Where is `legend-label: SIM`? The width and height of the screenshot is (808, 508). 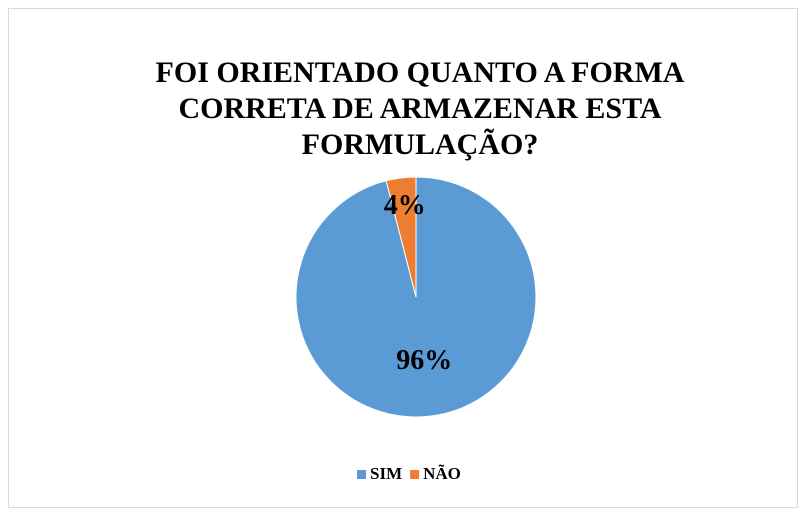 legend-label: SIM is located at coordinates (386, 473).